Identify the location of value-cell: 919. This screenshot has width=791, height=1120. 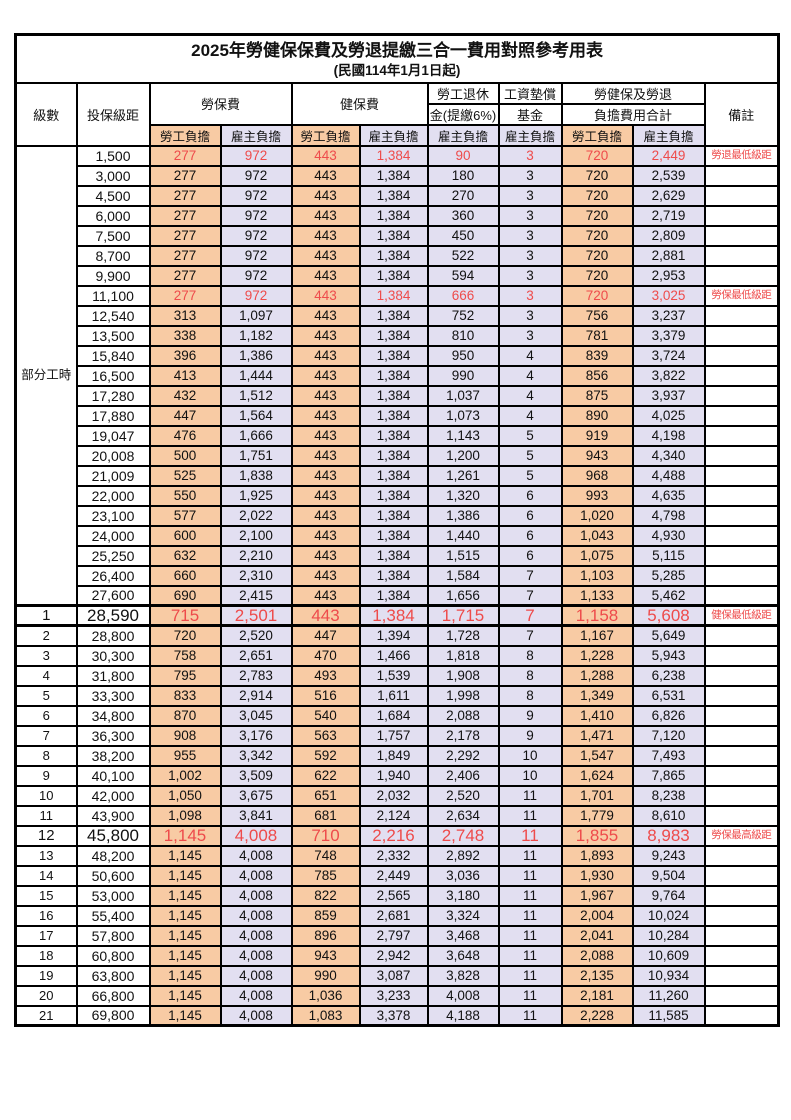
(597, 435).